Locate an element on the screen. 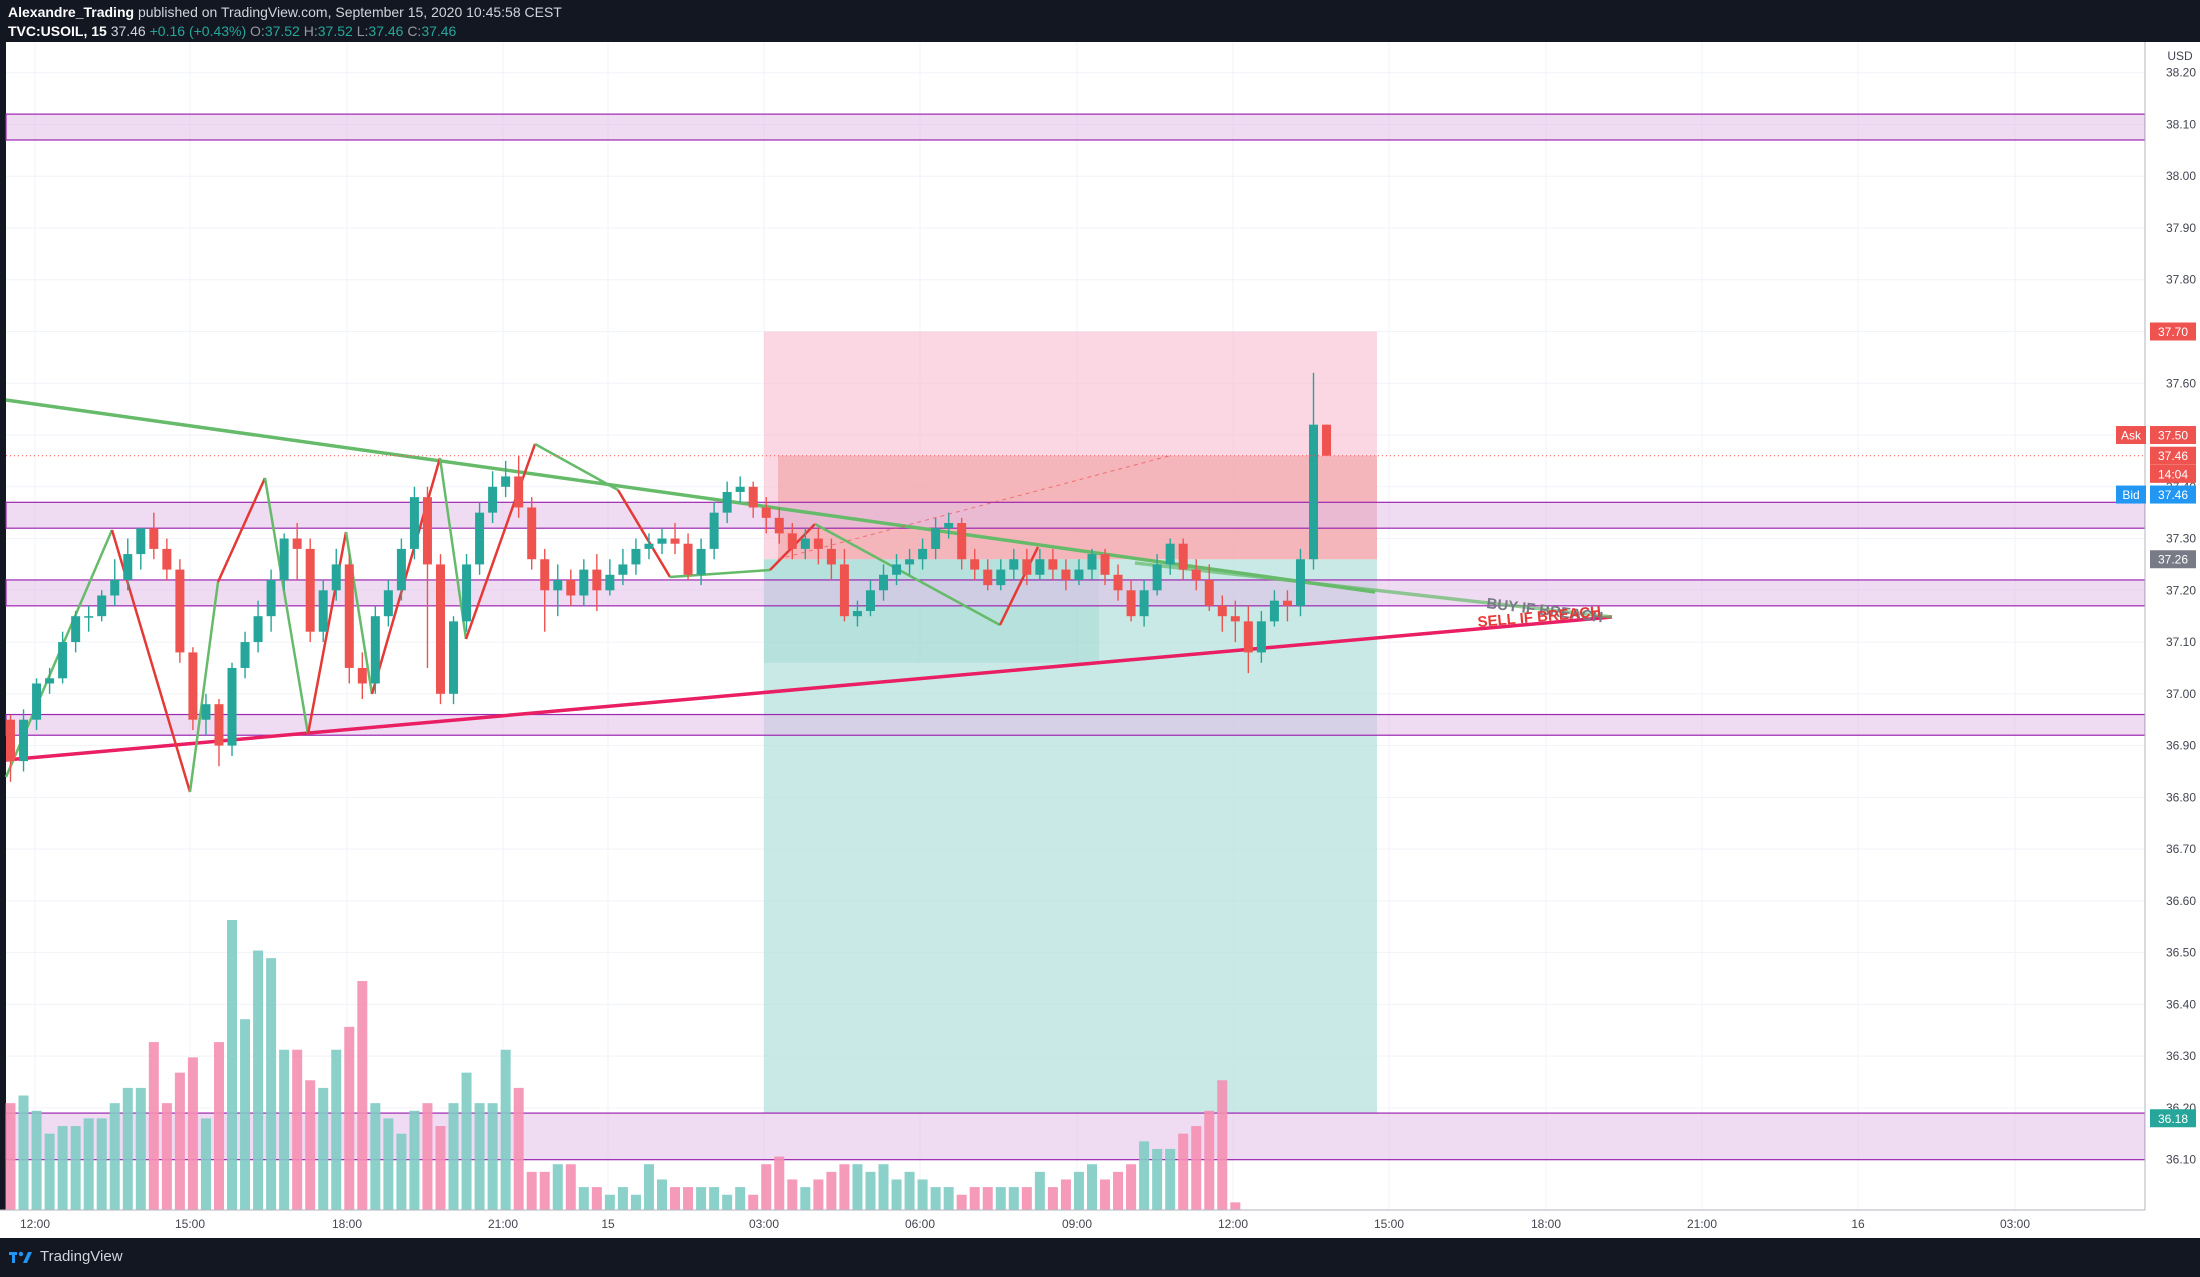 The image size is (2200, 1277). price-tick-label: 37.20 is located at coordinates (2181, 590).